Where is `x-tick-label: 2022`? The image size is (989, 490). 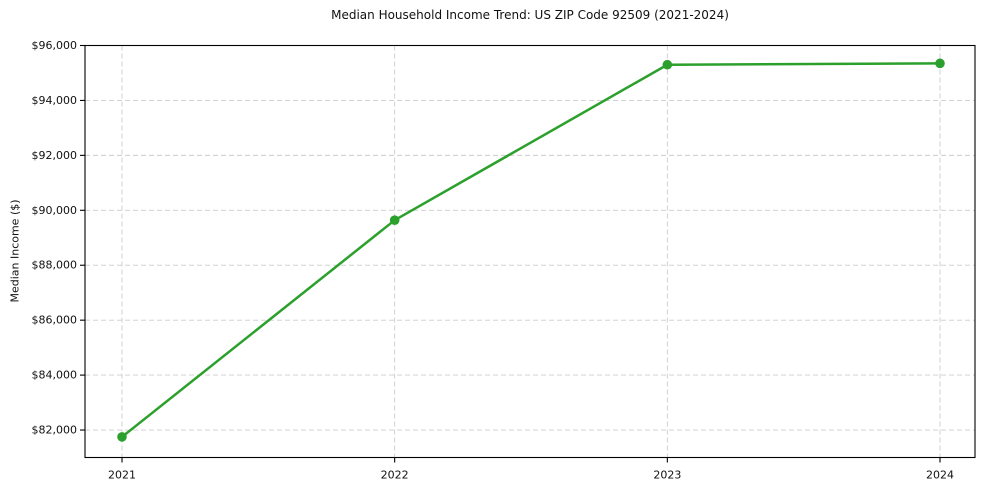
x-tick-label: 2022 is located at coordinates (395, 475).